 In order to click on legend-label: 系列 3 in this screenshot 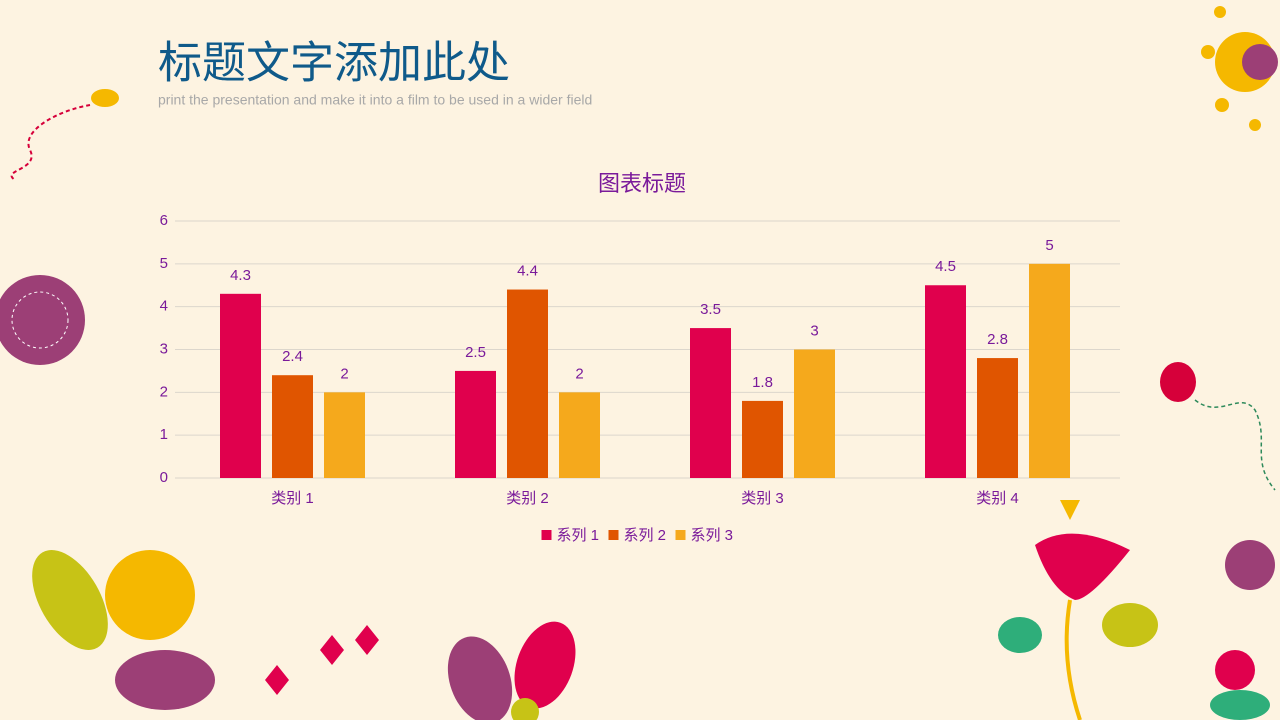, I will do `click(712, 535)`.